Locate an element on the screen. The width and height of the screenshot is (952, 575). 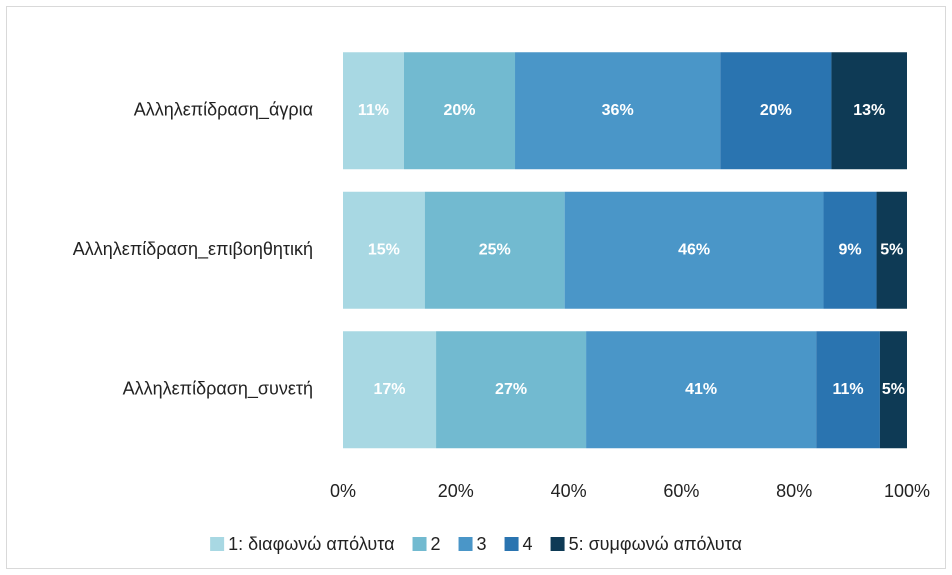
x-tick-label: 0% is located at coordinates (343, 491).